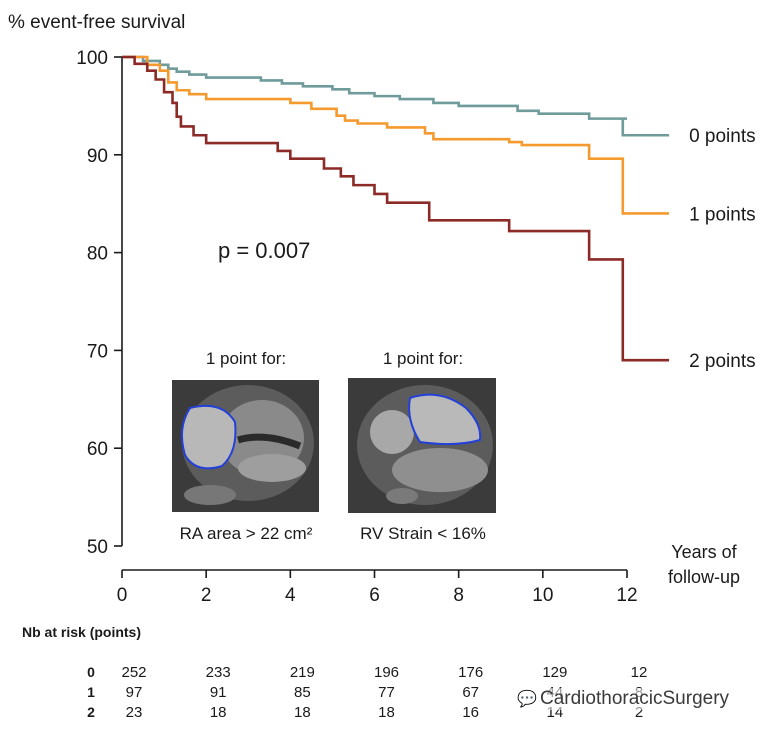  Describe the element at coordinates (302, 692) in the screenshot. I see `risk-cell: 85` at that location.